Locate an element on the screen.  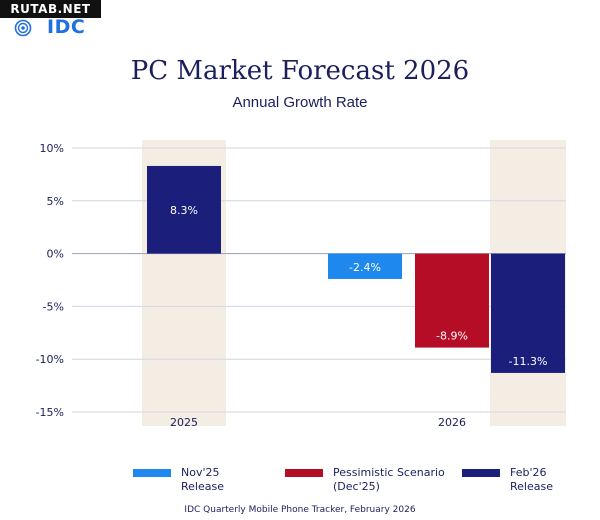
data-label: -2.4% is located at coordinates (365, 267).